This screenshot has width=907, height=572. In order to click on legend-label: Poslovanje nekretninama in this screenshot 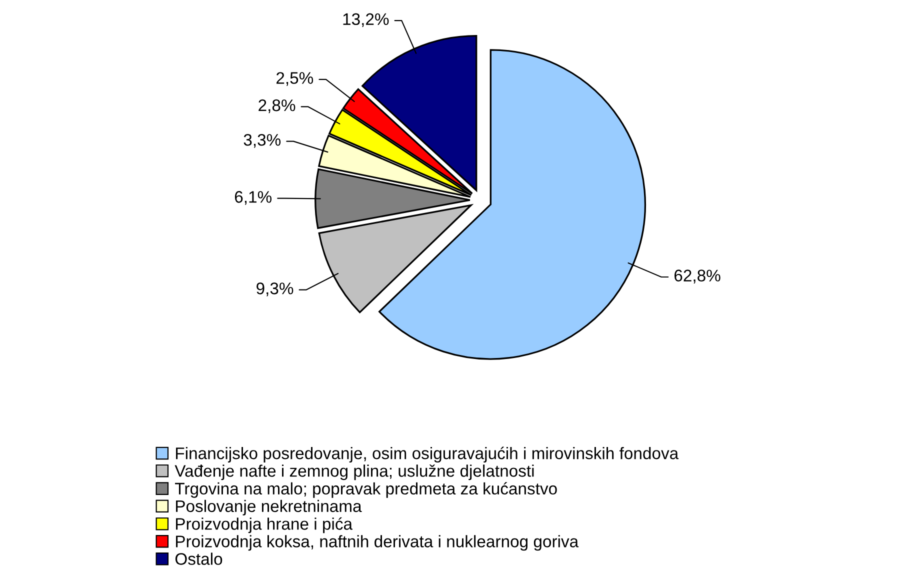, I will do `click(269, 508)`.